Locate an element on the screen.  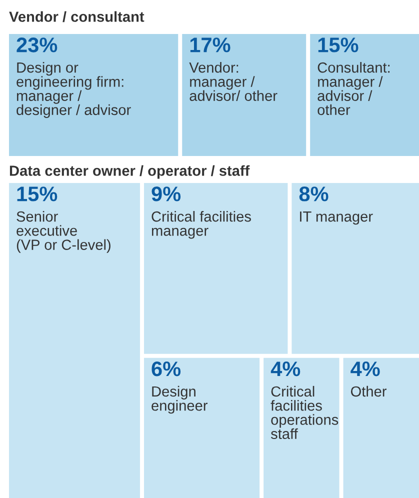
data-label: 6% is located at coordinates (166, 368).